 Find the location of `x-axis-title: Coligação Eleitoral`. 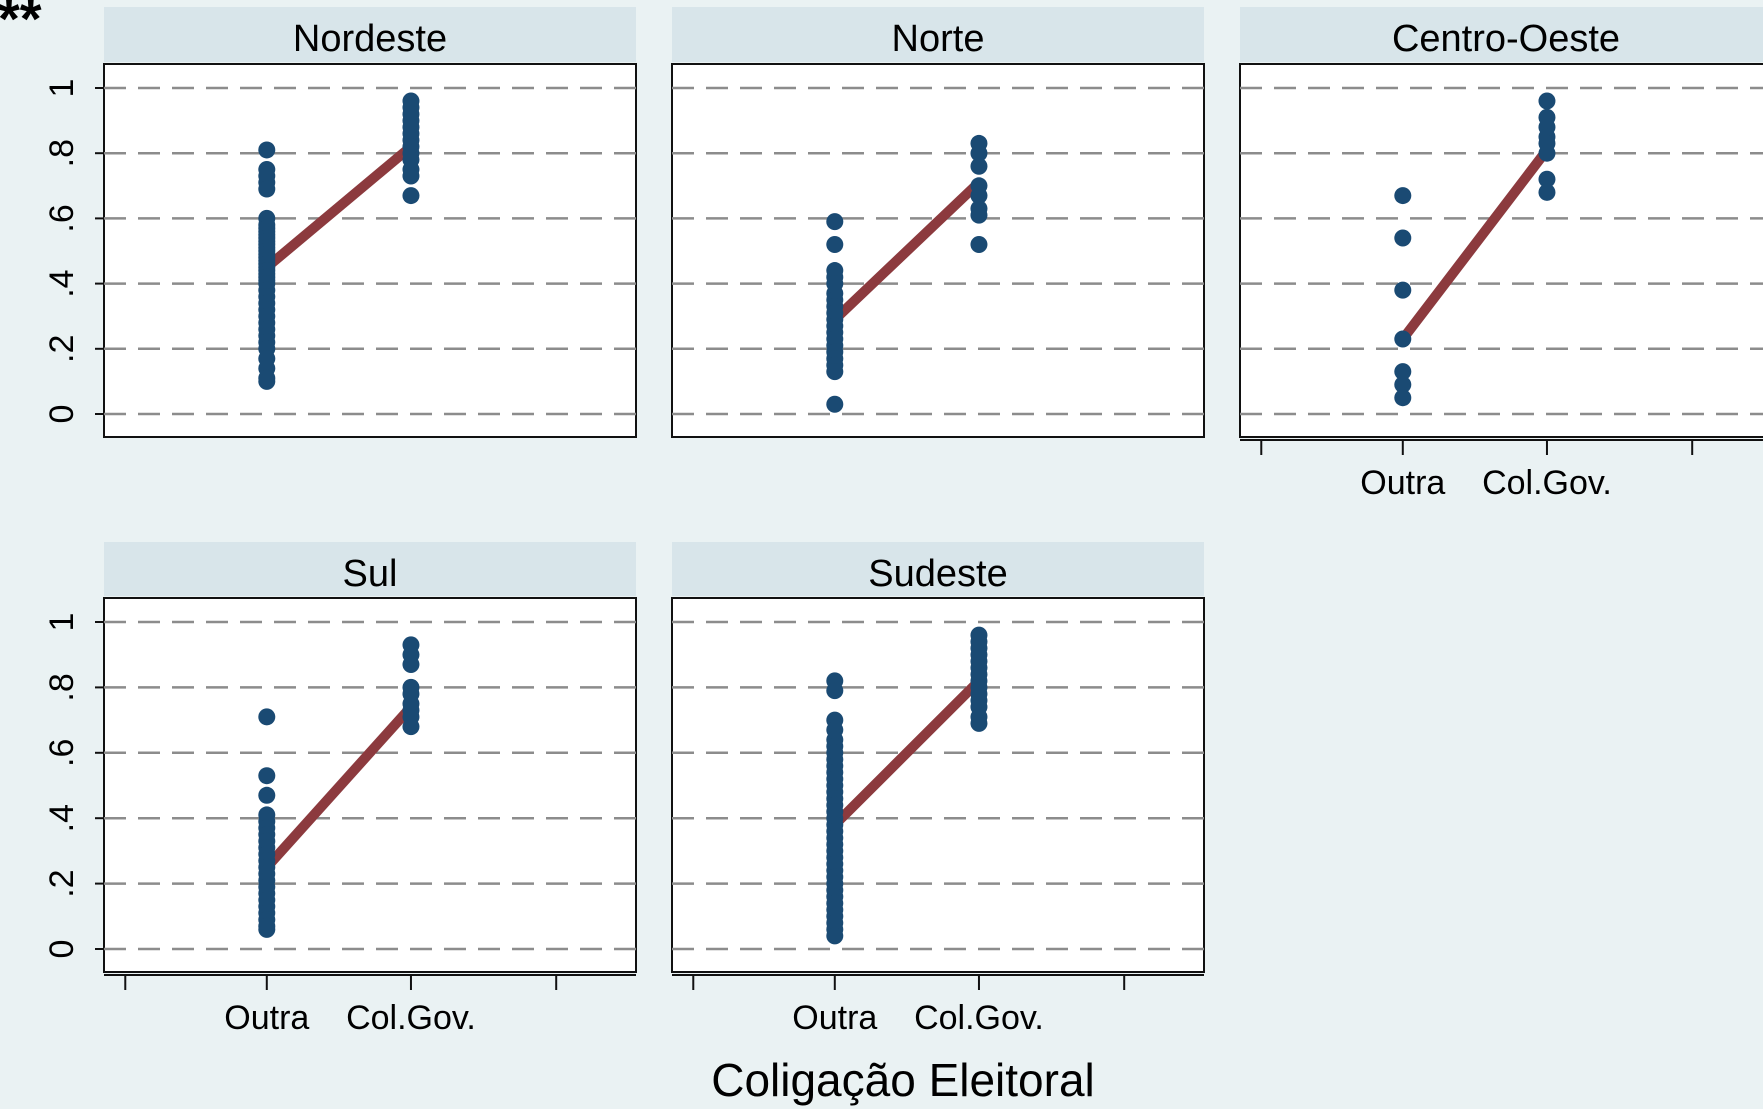

x-axis-title: Coligação Eleitoral is located at coordinates (903, 1080).